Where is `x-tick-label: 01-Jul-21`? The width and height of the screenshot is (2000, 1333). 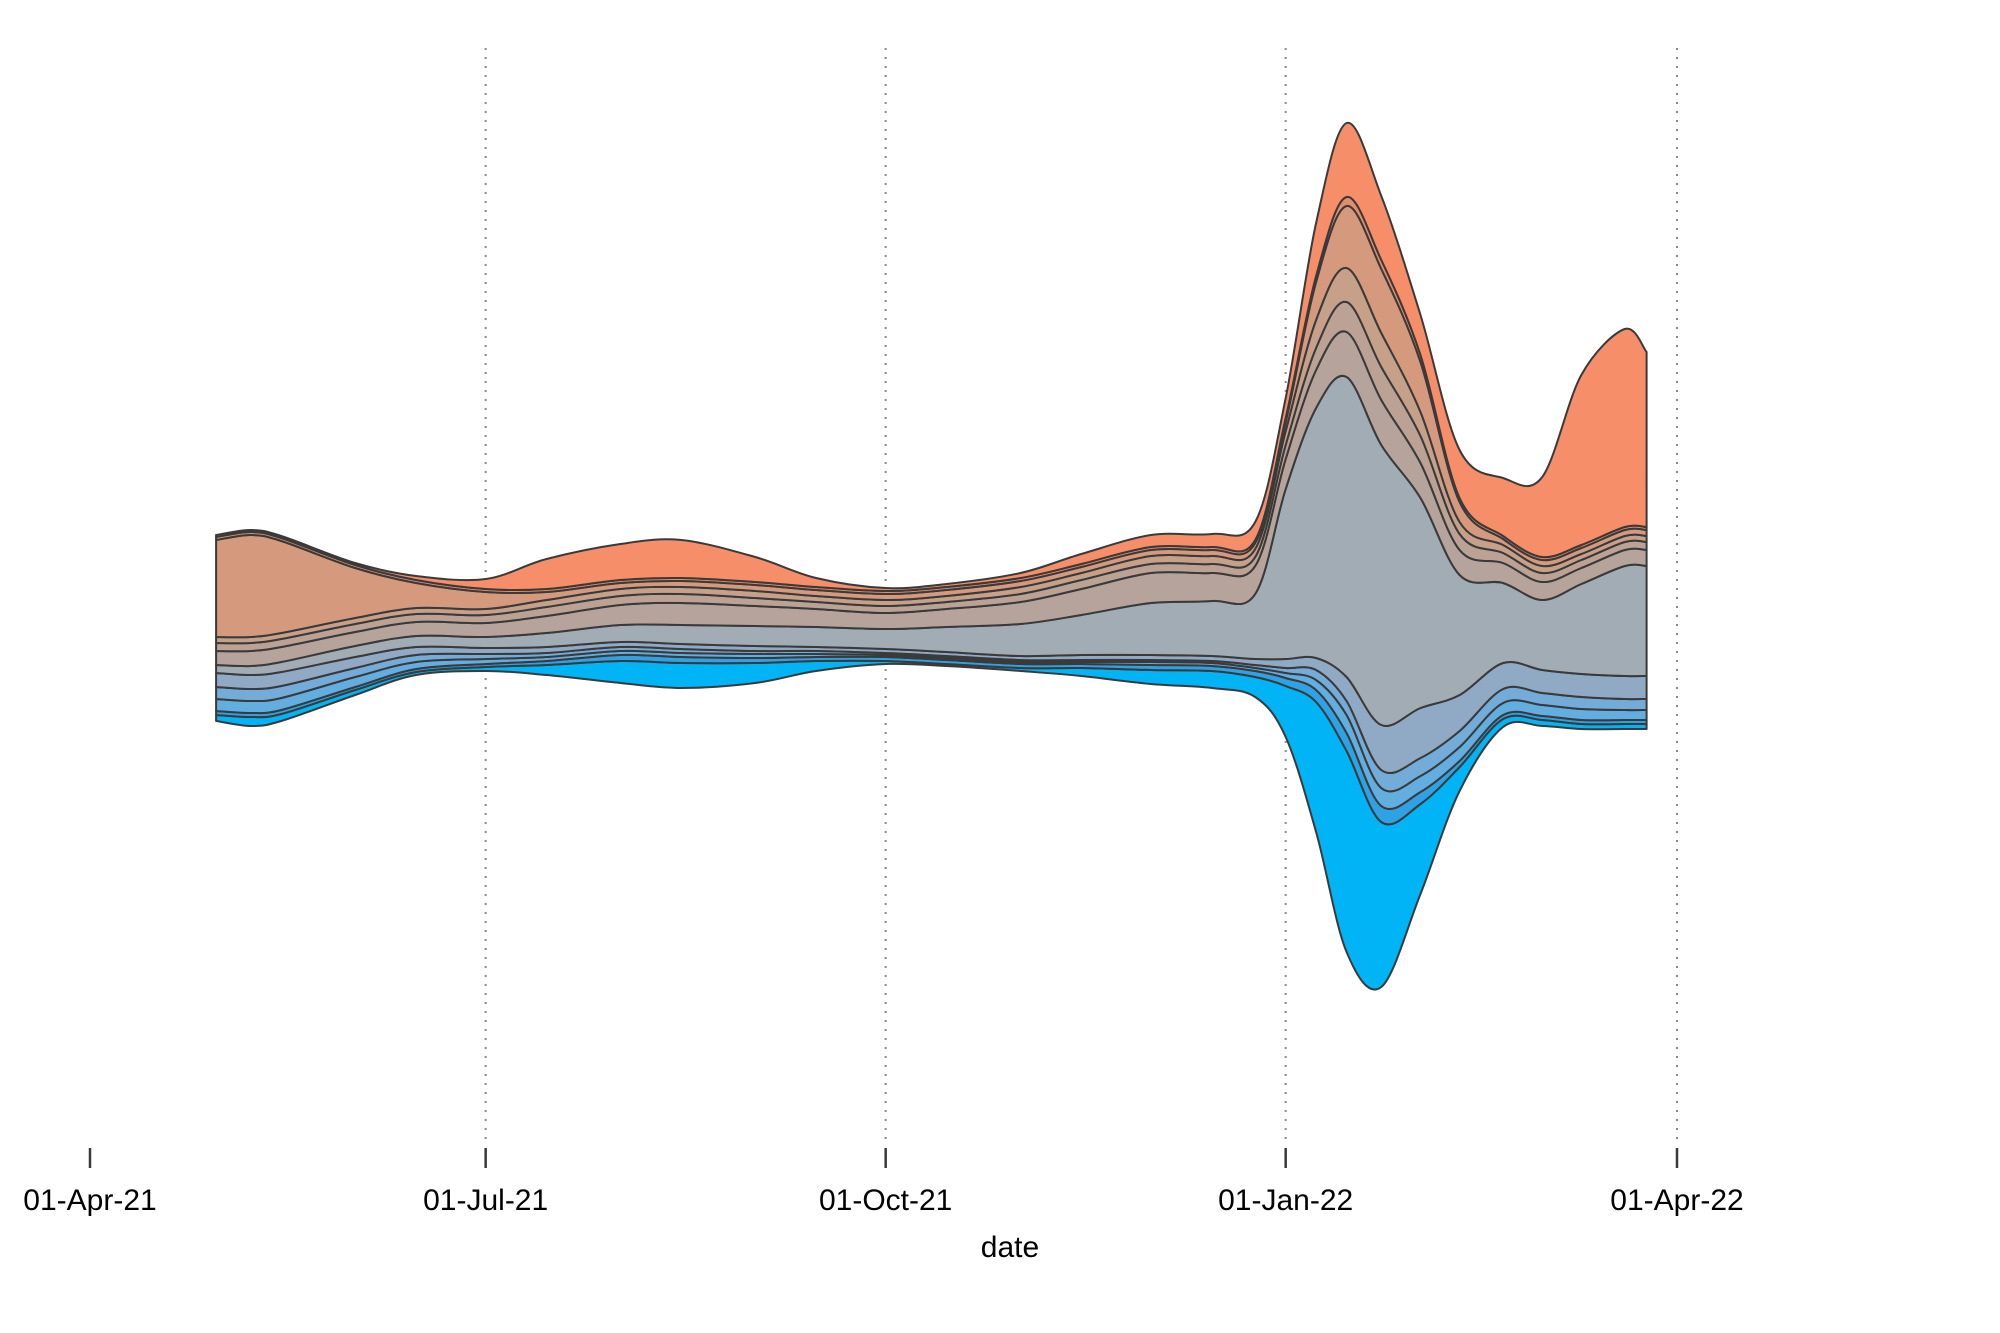 x-tick-label: 01-Jul-21 is located at coordinates (485, 1200).